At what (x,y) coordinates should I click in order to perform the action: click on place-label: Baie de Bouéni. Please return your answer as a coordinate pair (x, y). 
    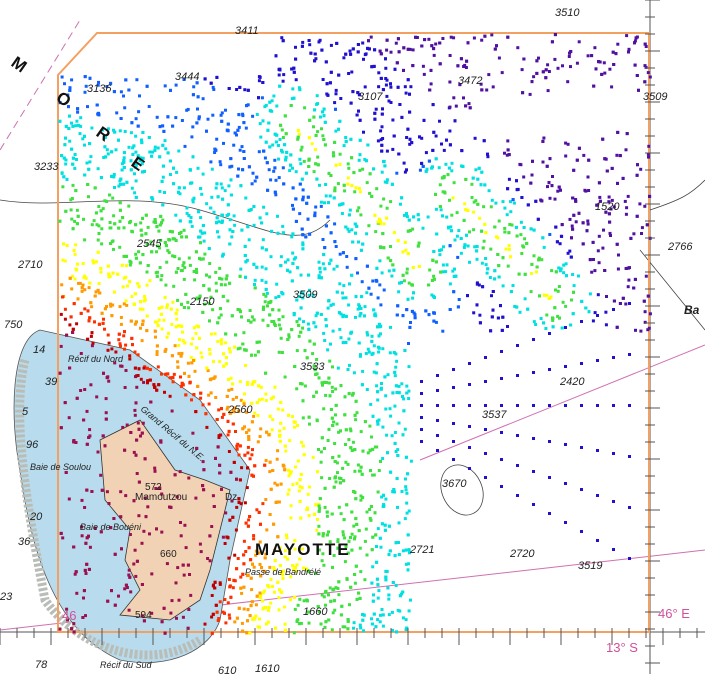
    Looking at the image, I should click on (111, 527).